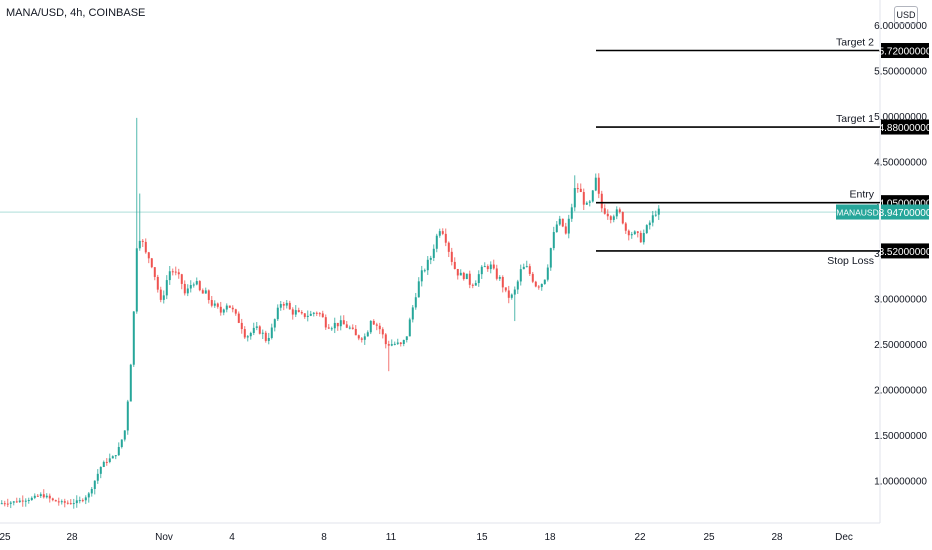  Describe the element at coordinates (550, 537) in the screenshot. I see `time-tick-label: 18` at that location.